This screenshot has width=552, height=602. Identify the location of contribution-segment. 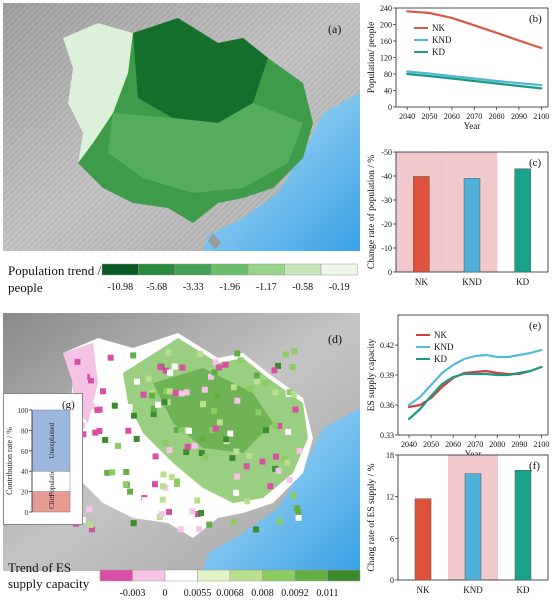
(51, 440).